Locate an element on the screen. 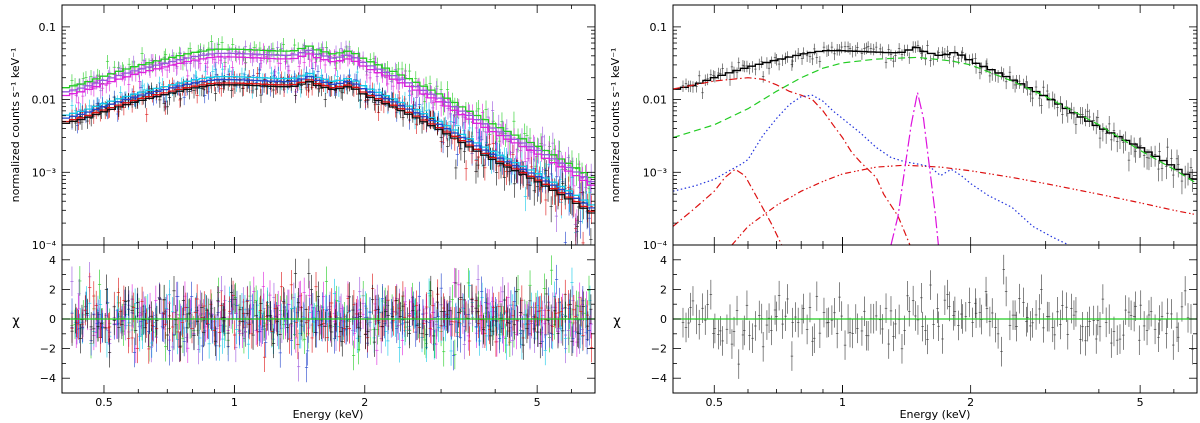  model-curve-low-group-cyan is located at coordinates (328, 139).